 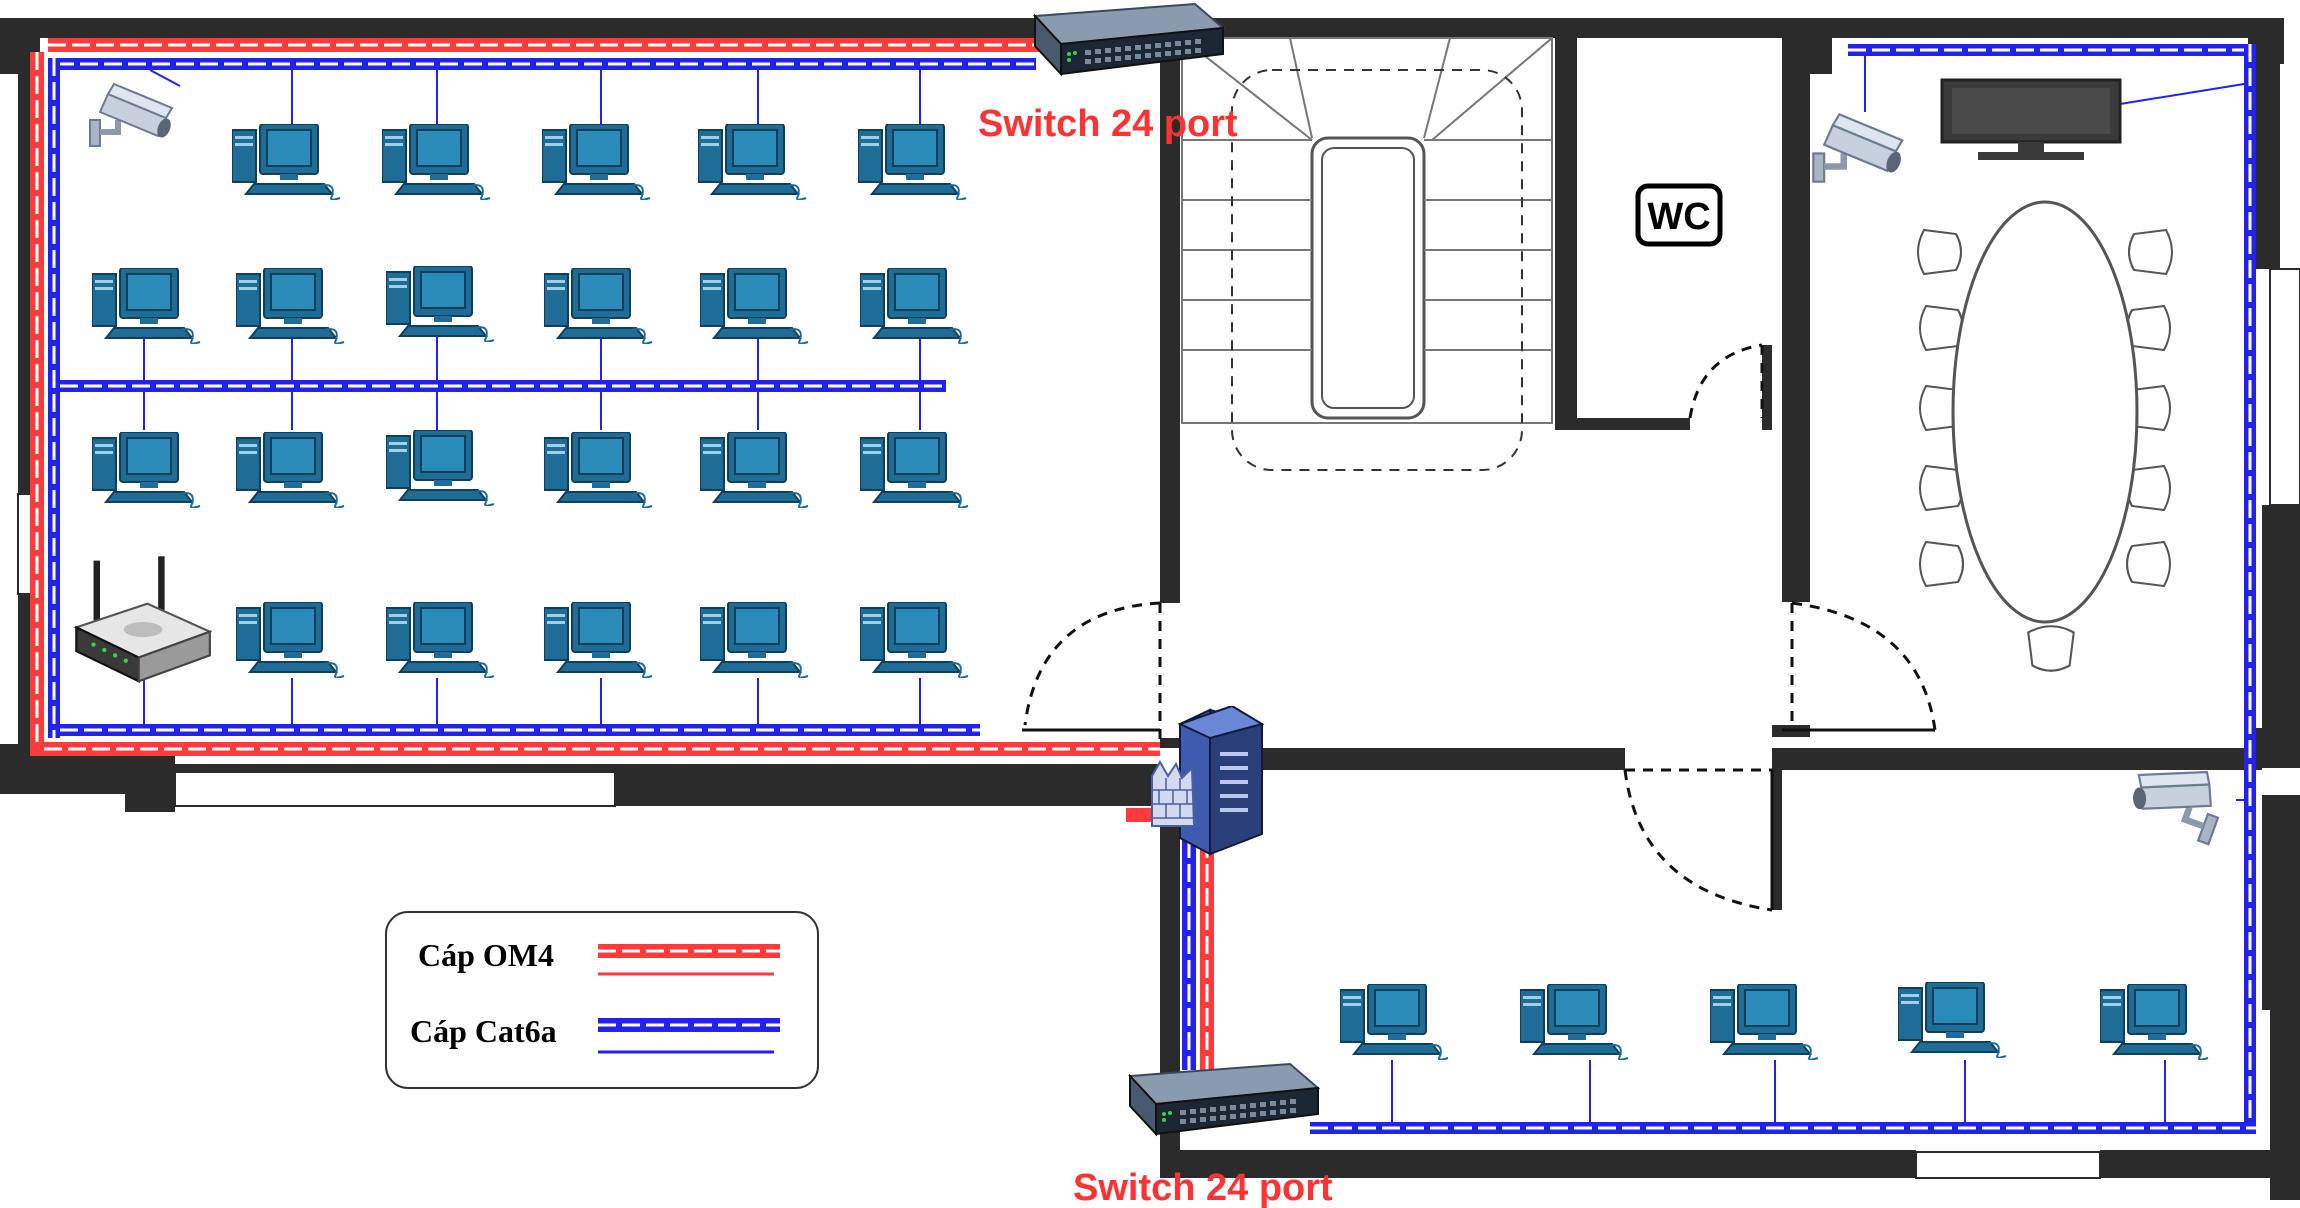 I want to click on wifi-router-icon, so click(x=143, y=619).